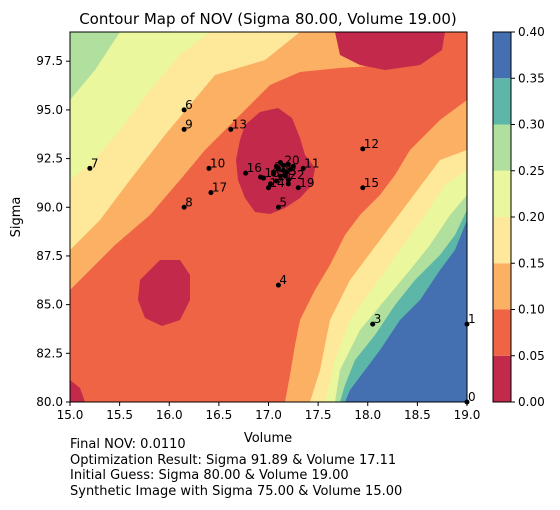 This screenshot has width=560, height=510. I want to click on point-label: 11, so click(311, 163).